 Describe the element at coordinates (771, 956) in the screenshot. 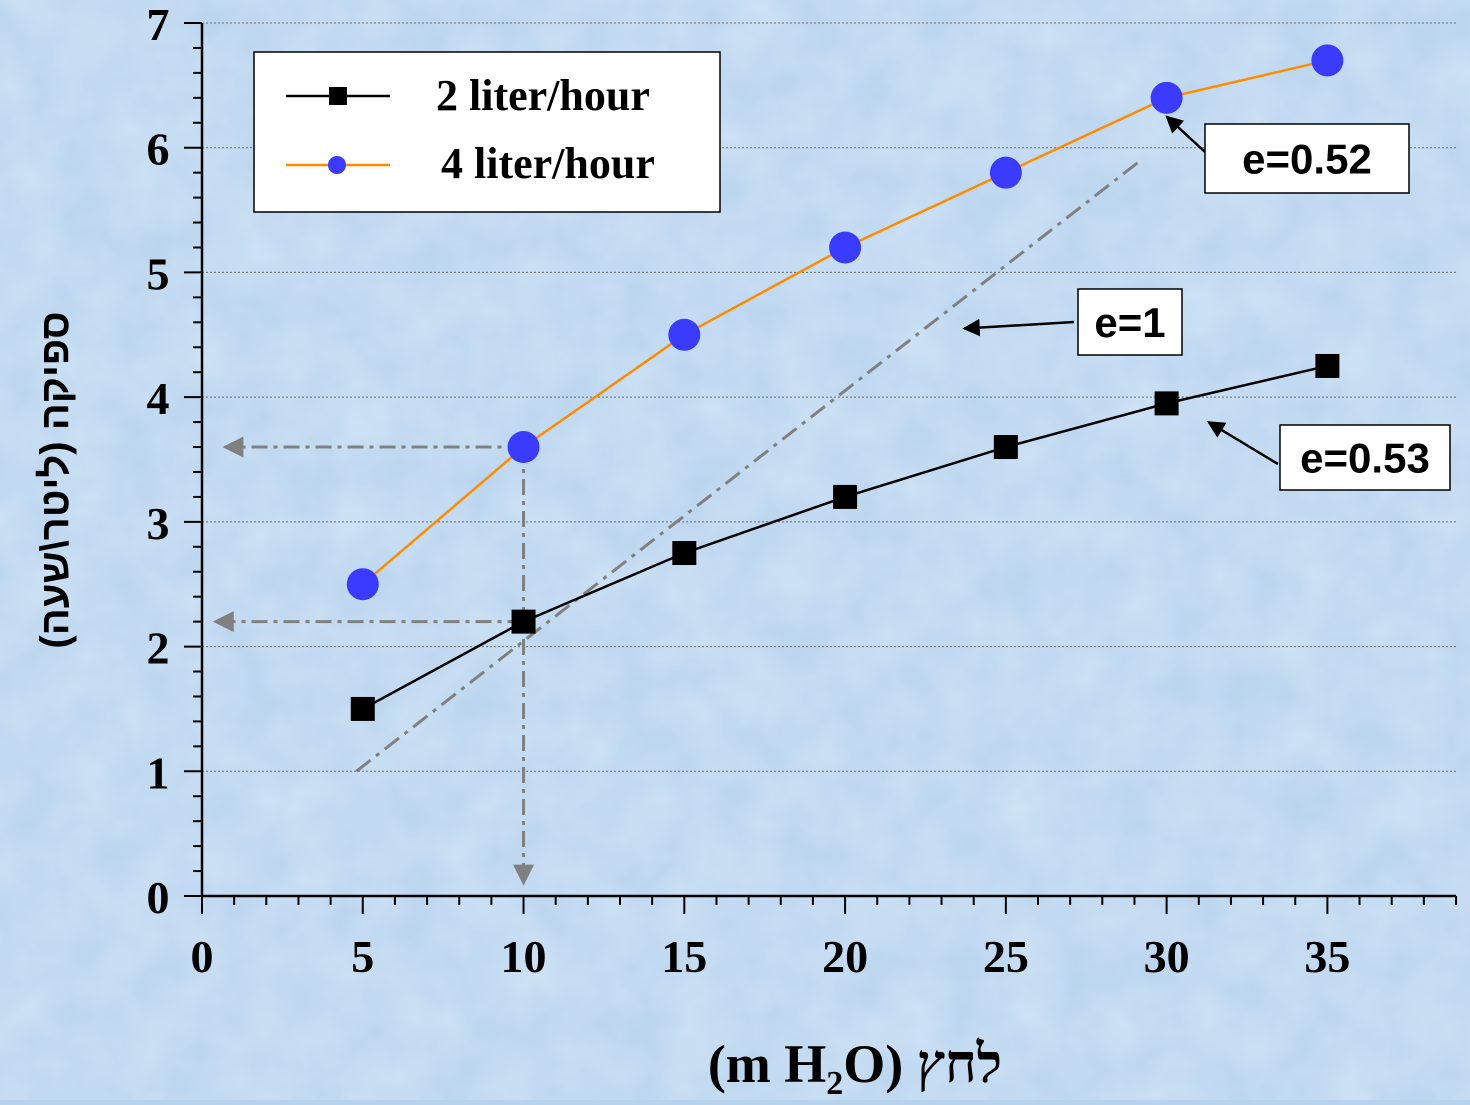

I see `x-tick-labels: 0 5 10 15 20 25 30 35` at that location.